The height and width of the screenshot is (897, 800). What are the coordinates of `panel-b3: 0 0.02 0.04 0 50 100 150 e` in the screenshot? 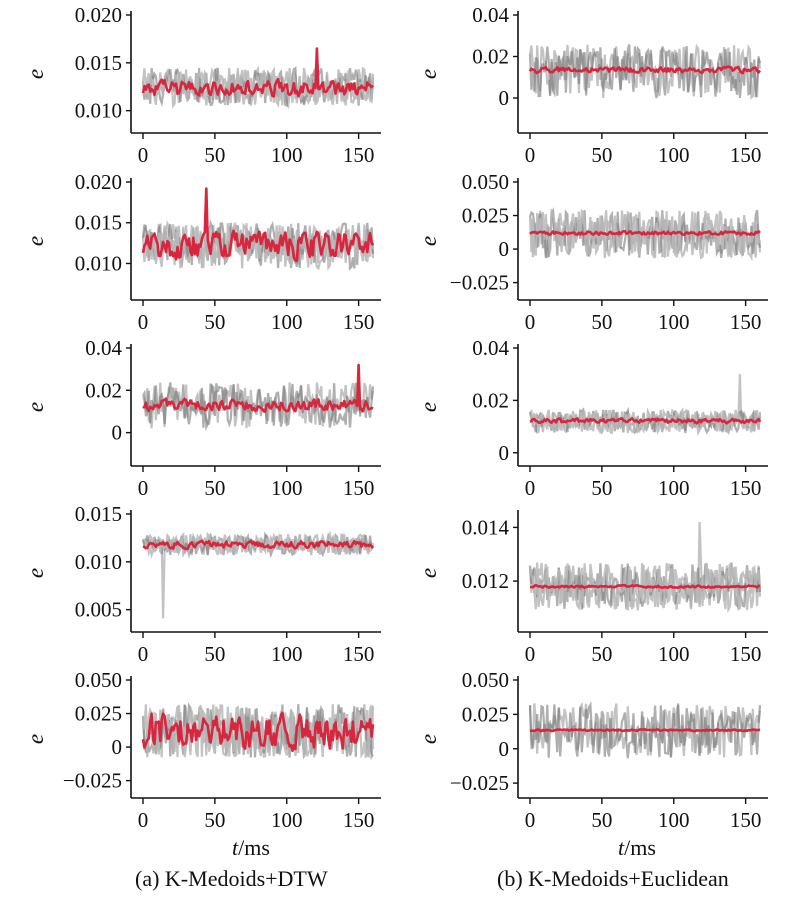 It's located at (592, 418).